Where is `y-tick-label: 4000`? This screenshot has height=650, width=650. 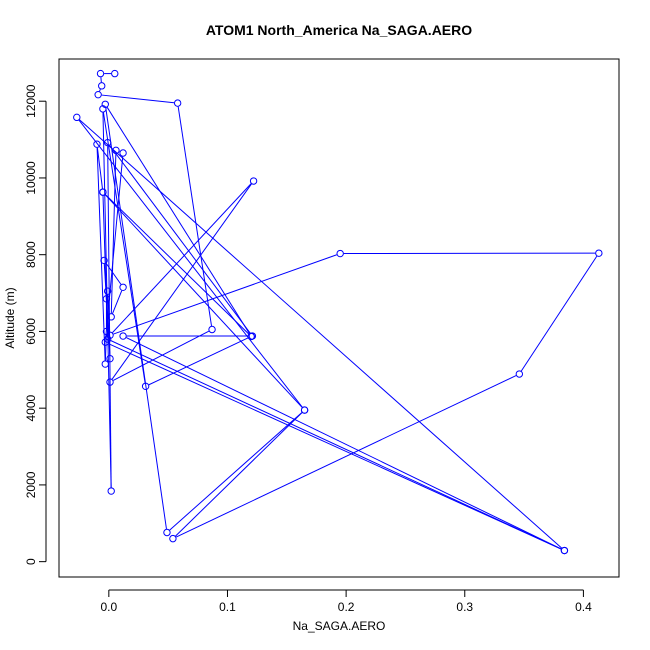 y-tick-label: 4000 is located at coordinates (31, 408).